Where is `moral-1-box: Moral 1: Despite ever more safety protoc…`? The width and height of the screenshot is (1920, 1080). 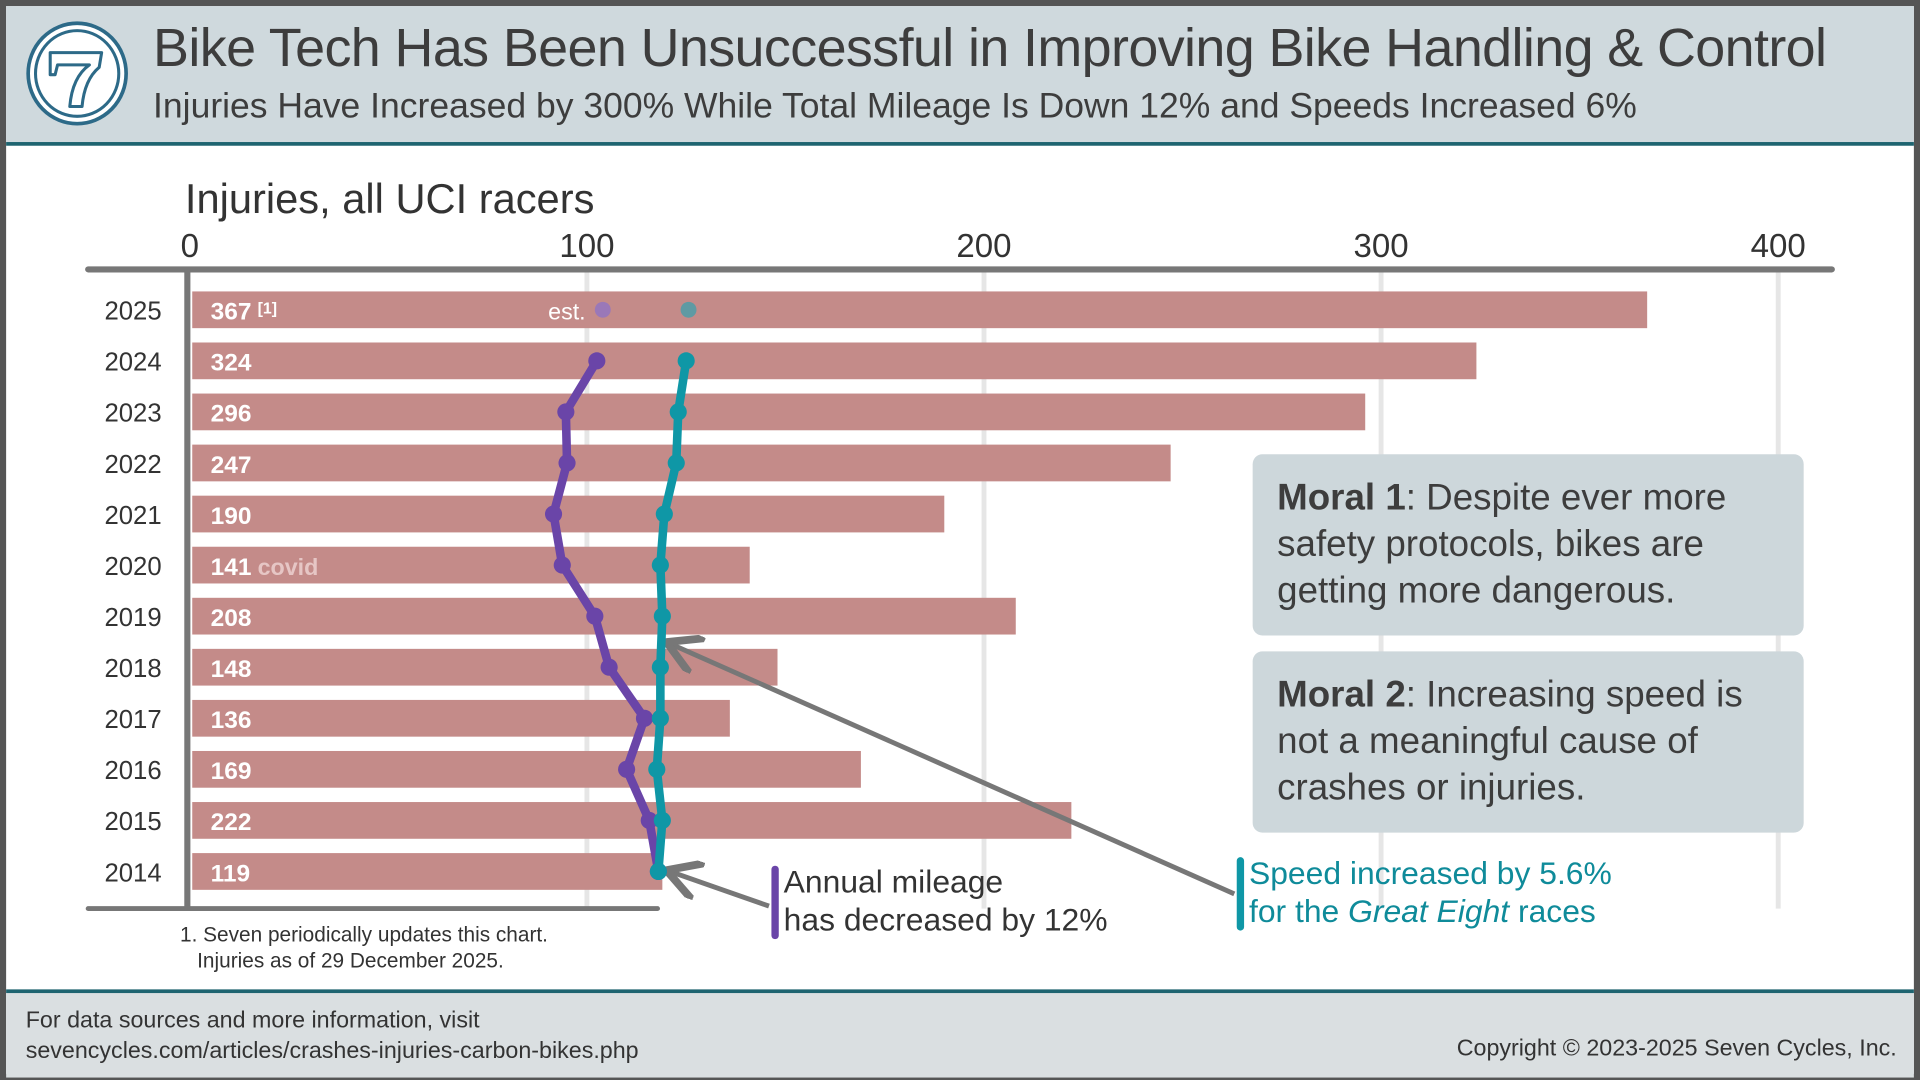
moral-1-box: Moral 1: Despite ever more safety protoc… is located at coordinates (1528, 545).